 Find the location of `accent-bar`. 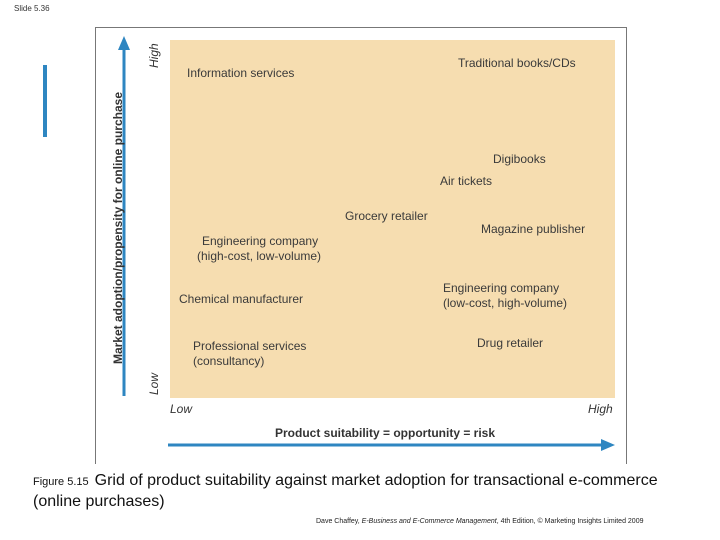

accent-bar is located at coordinates (45, 101).